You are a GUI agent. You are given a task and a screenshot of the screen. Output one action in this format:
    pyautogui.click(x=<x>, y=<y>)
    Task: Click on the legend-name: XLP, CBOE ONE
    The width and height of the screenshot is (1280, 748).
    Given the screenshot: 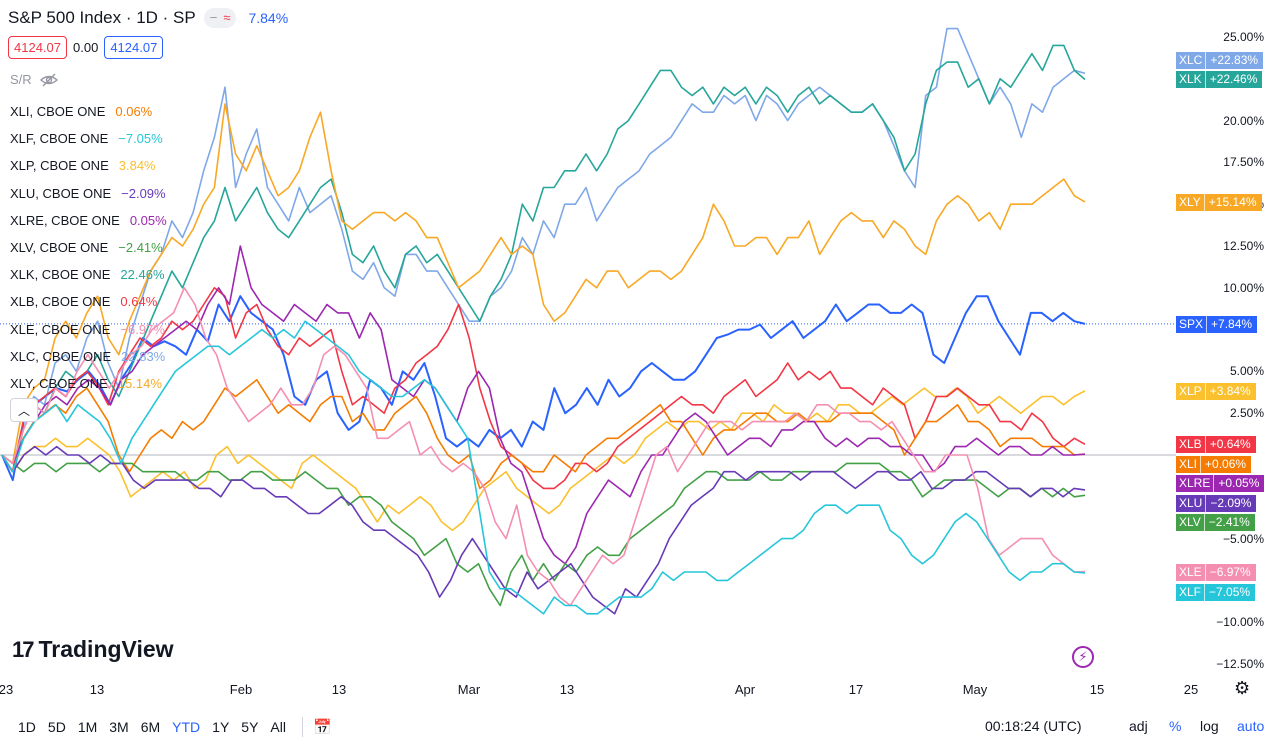 What is the action you would take?
    pyautogui.click(x=59, y=166)
    